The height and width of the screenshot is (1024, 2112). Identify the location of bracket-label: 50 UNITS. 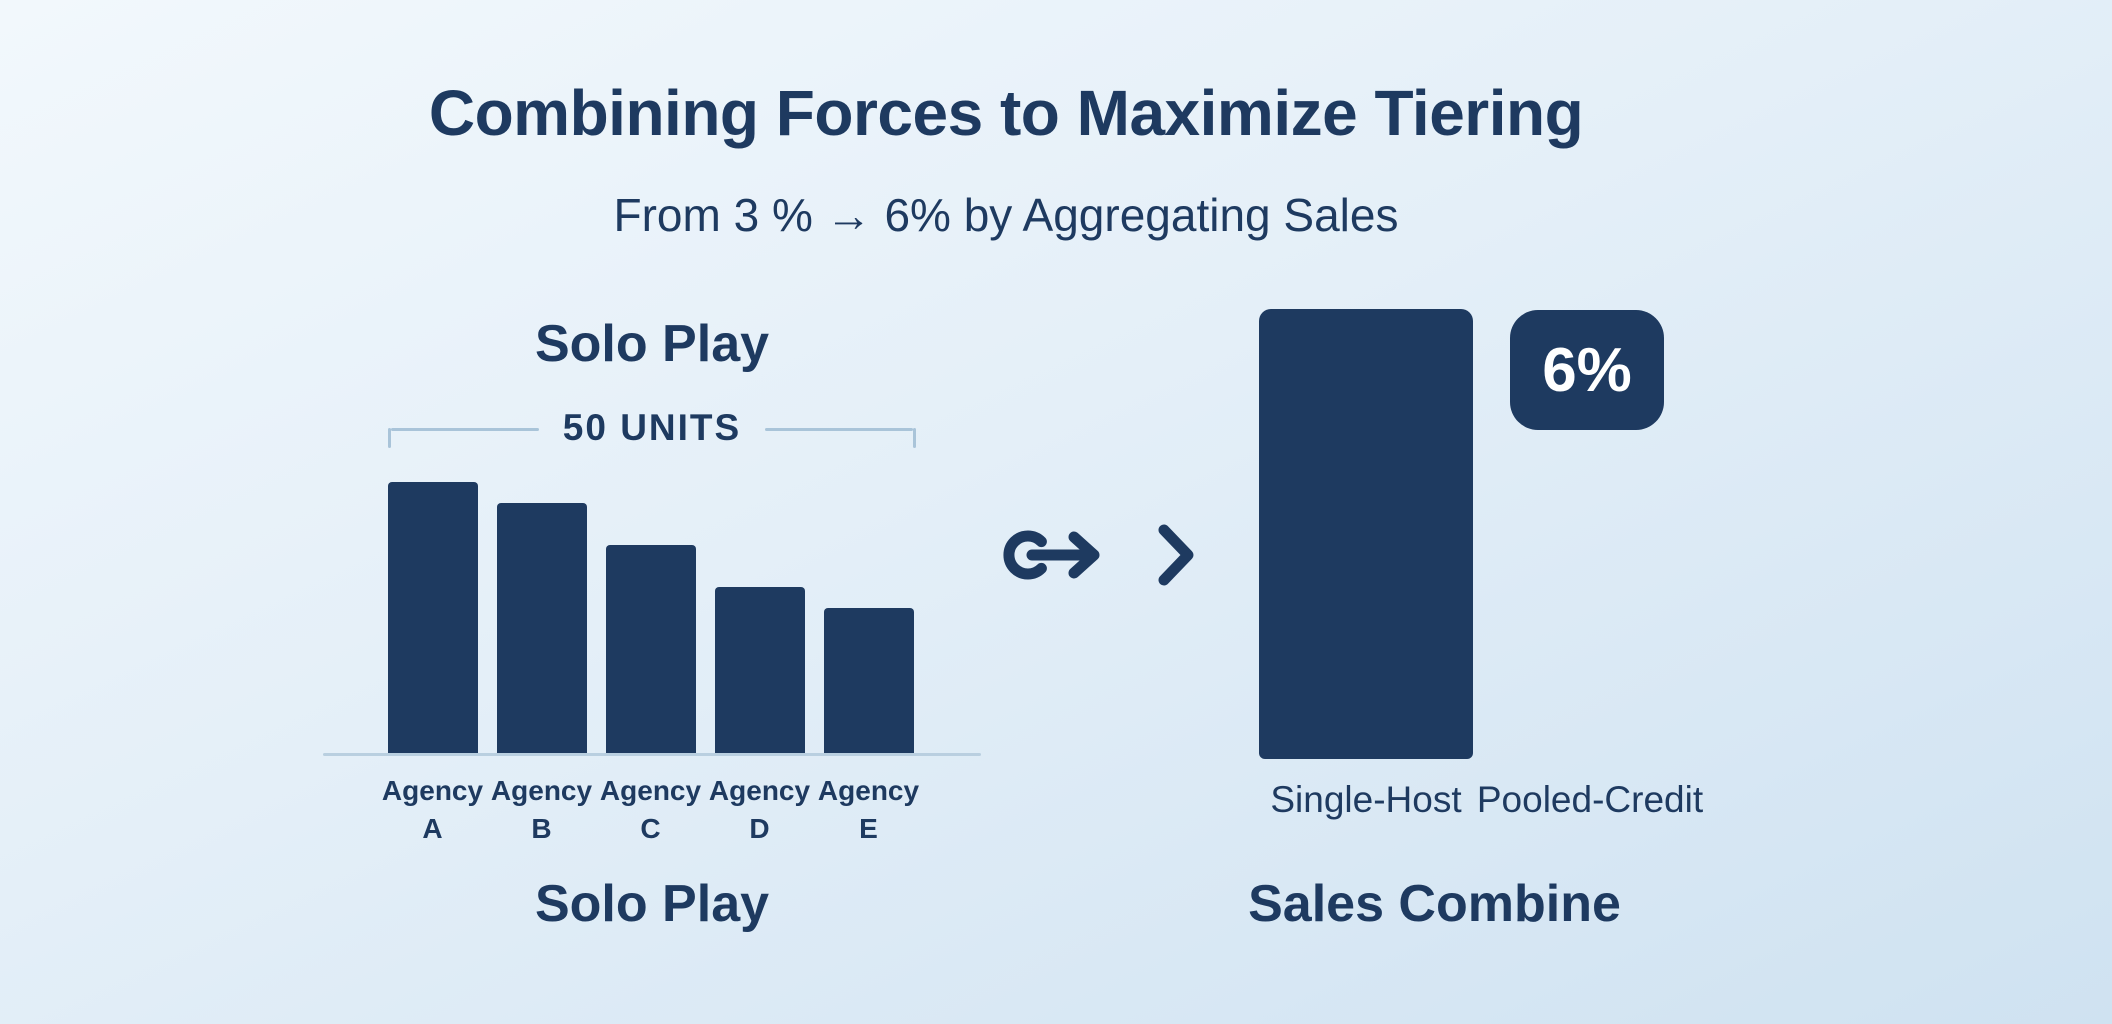
(652, 427).